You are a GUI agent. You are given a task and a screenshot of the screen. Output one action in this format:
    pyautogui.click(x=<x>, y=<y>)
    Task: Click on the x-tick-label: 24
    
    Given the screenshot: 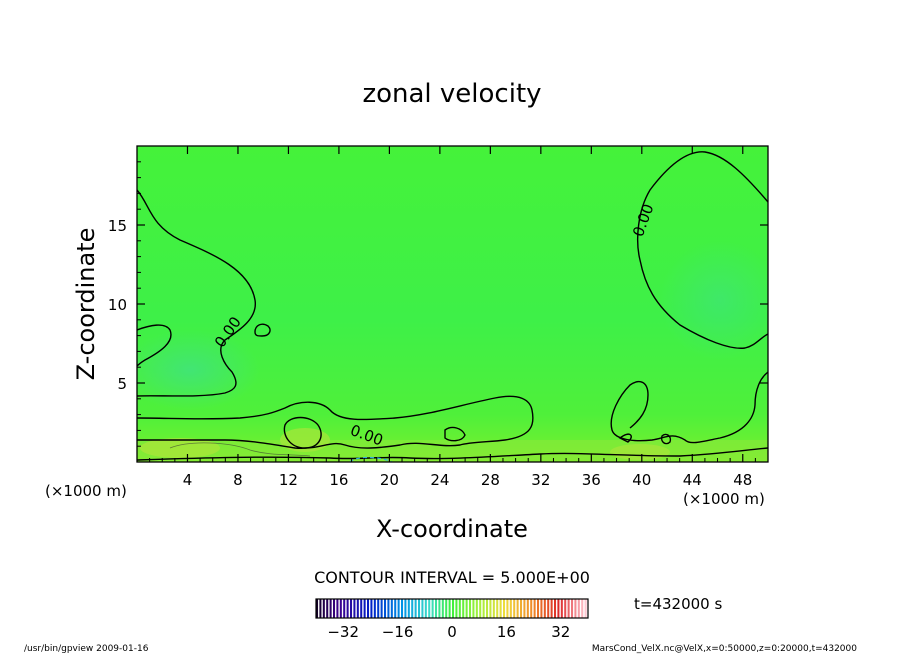 What is the action you would take?
    pyautogui.click(x=439, y=480)
    